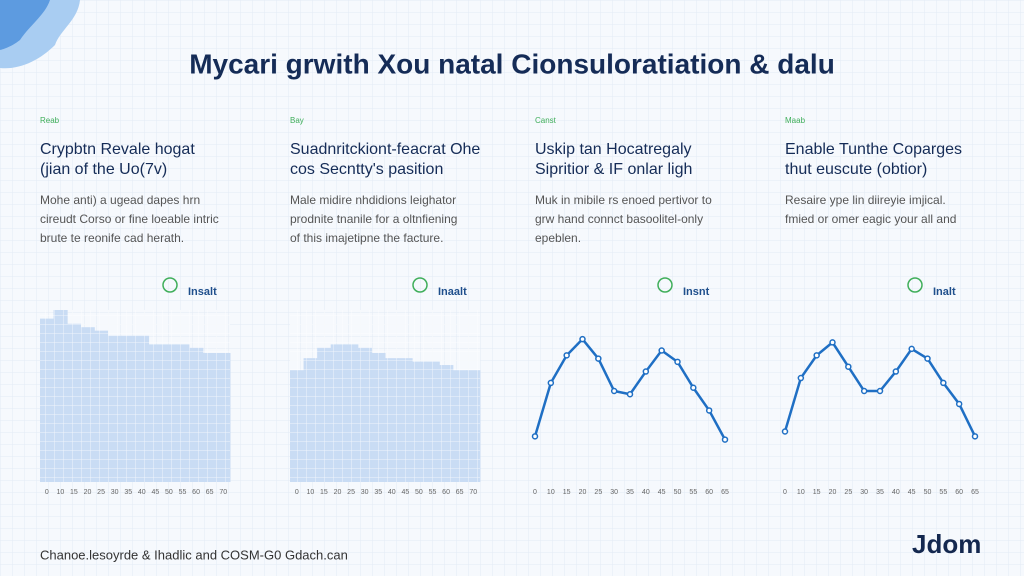 This screenshot has height=576, width=1024. I want to click on column-body: brute te reonife cad herath., so click(112, 238).